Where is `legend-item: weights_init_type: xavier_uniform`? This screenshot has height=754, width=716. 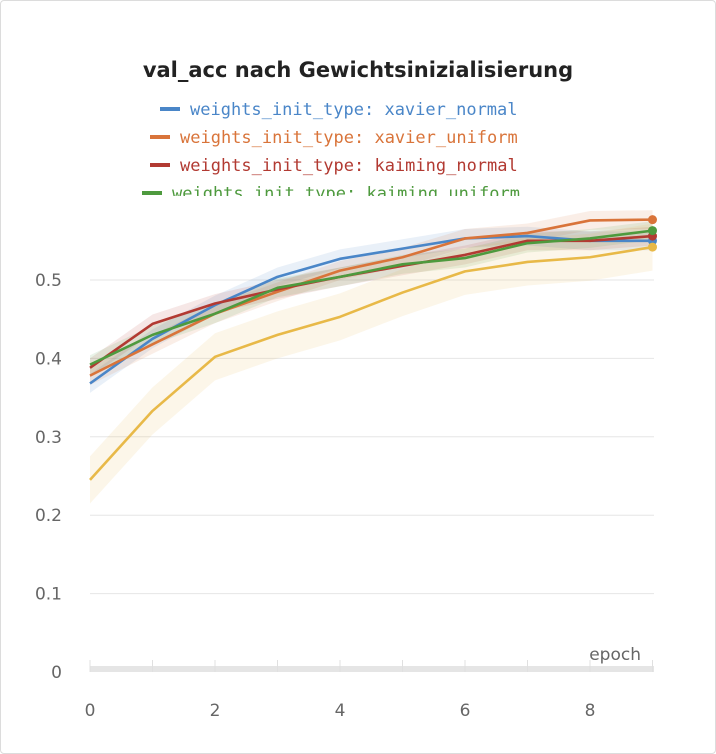
legend-item: weights_init_type: xavier_uniform is located at coordinates (373, 140).